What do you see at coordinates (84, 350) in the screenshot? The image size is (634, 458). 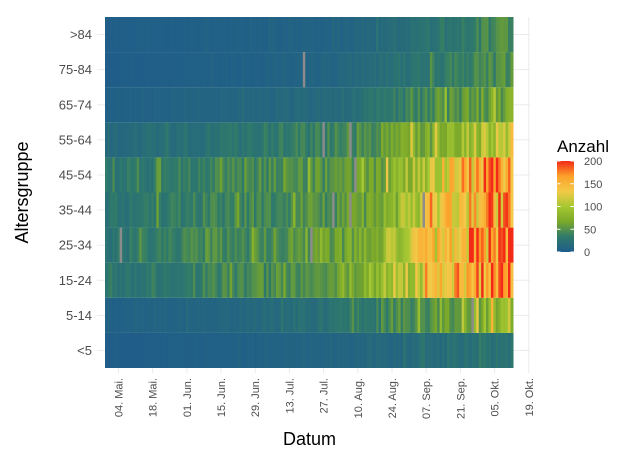 I see `y-tick-label: <5` at bounding box center [84, 350].